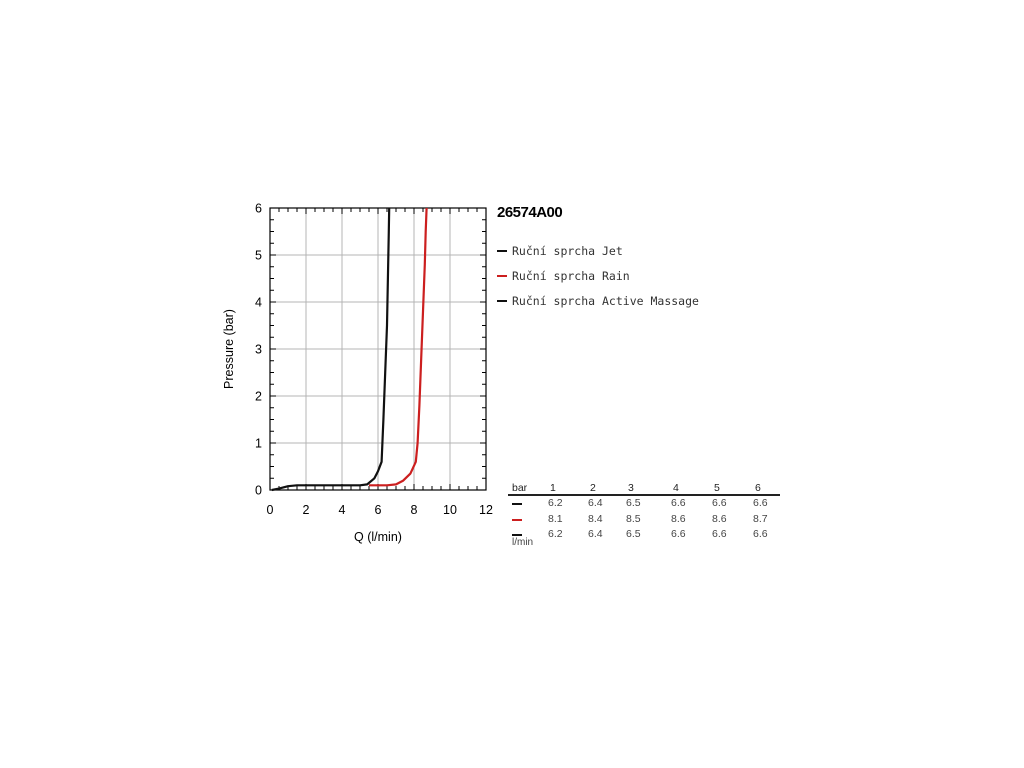 The width and height of the screenshot is (1024, 768). Describe the element at coordinates (633, 518) in the screenshot. I see `table-cell: 8.5` at that location.